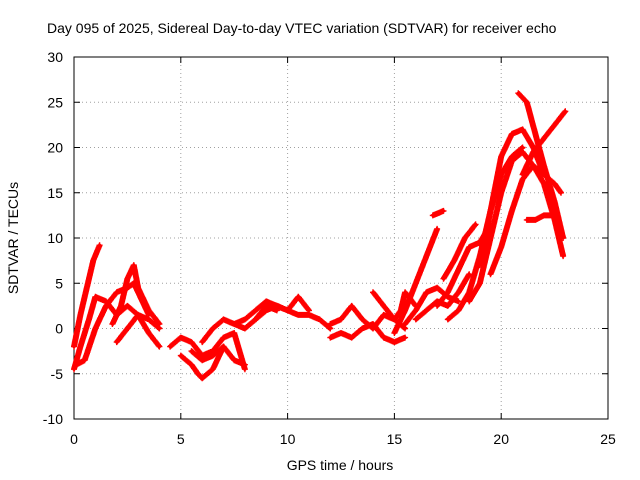 The height and width of the screenshot is (480, 640). I want to click on x-tick-label: 5, so click(181, 439).